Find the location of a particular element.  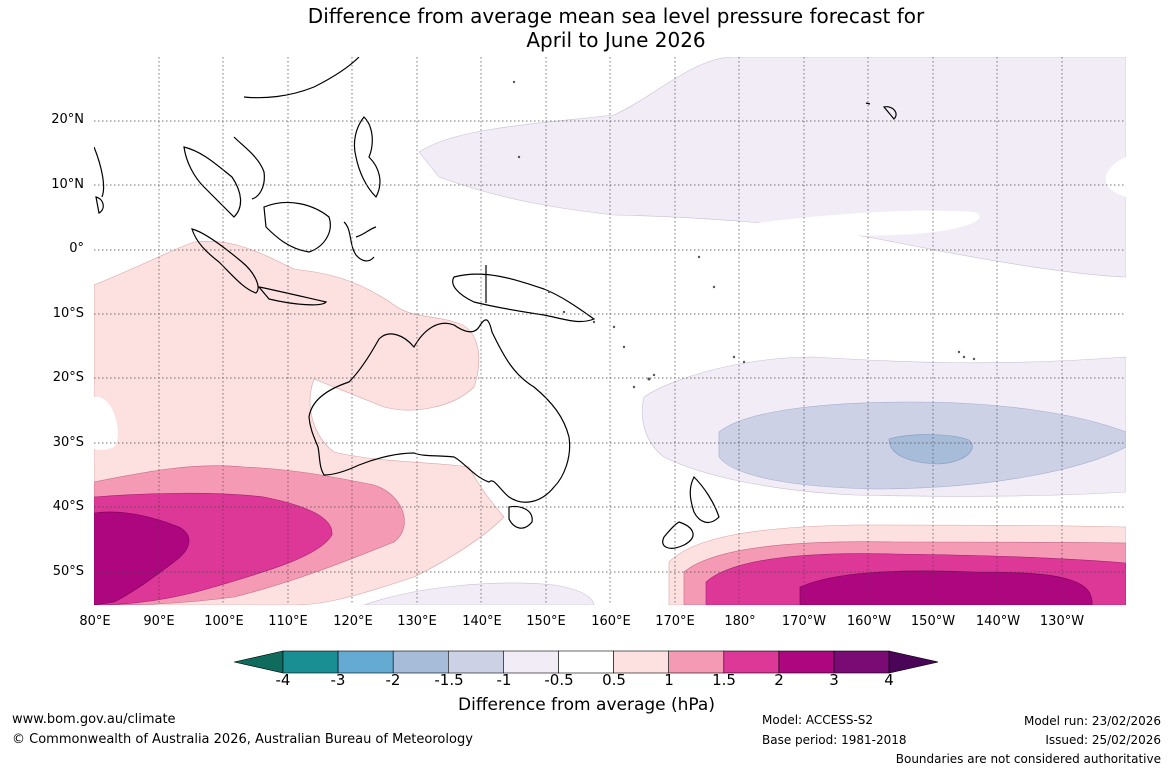

lon-label-160e: 160°E is located at coordinates (611, 621).